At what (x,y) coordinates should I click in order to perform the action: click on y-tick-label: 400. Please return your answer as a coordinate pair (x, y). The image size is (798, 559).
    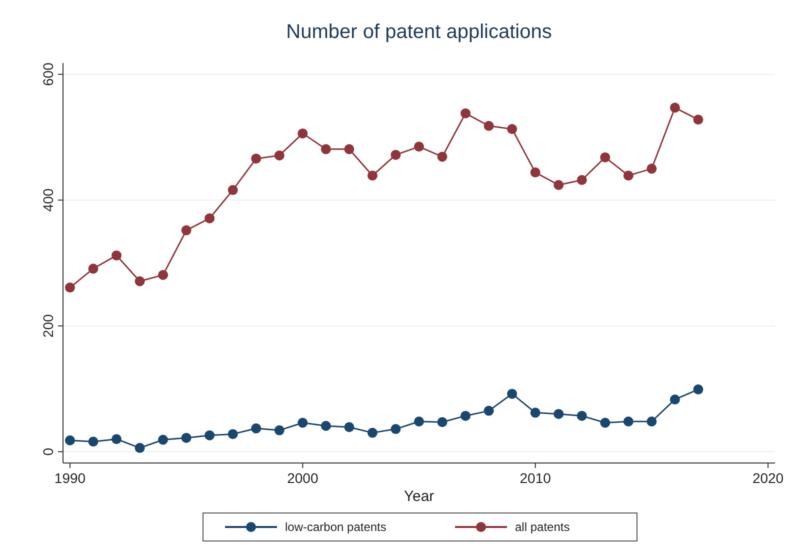
    Looking at the image, I should click on (48, 200).